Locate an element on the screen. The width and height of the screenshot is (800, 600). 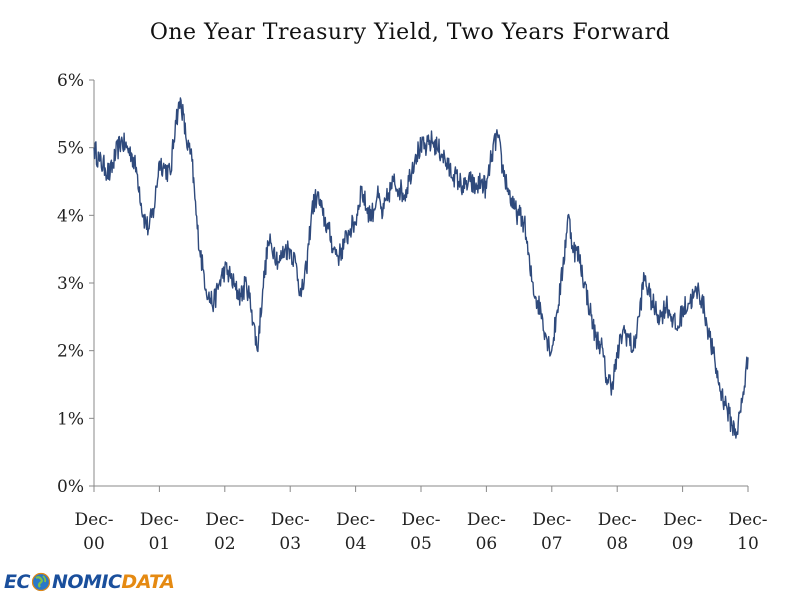
logo-text-nomic: NOMIC is located at coordinates (86, 582).